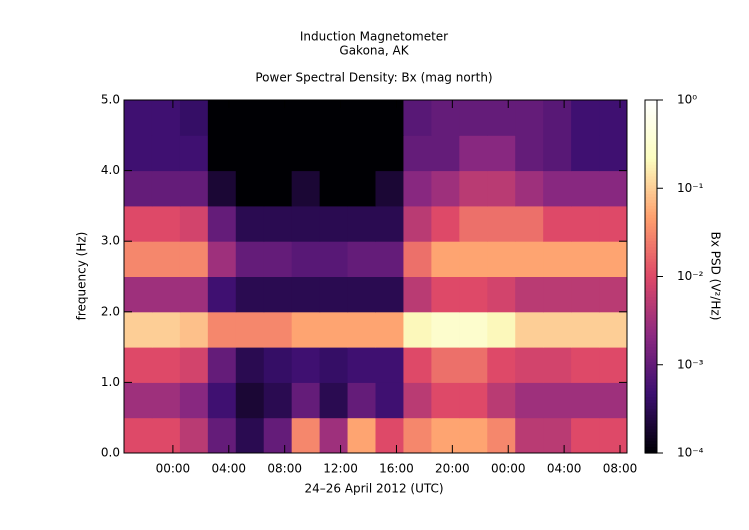  Describe the element at coordinates (716, 276) in the screenshot. I see `colorbar-label: Bx PSD (V²/Hz)` at that location.